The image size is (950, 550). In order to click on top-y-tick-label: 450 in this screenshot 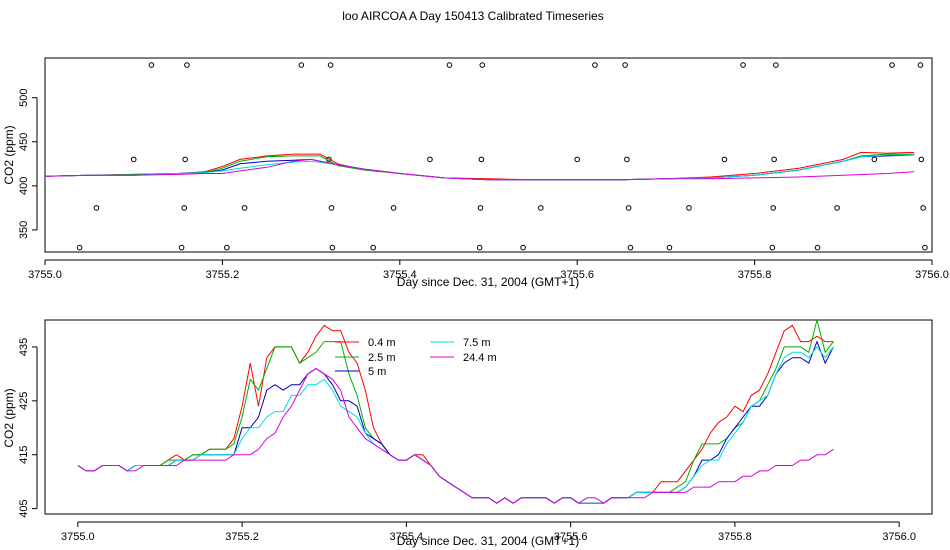, I will do `click(24, 142)`.